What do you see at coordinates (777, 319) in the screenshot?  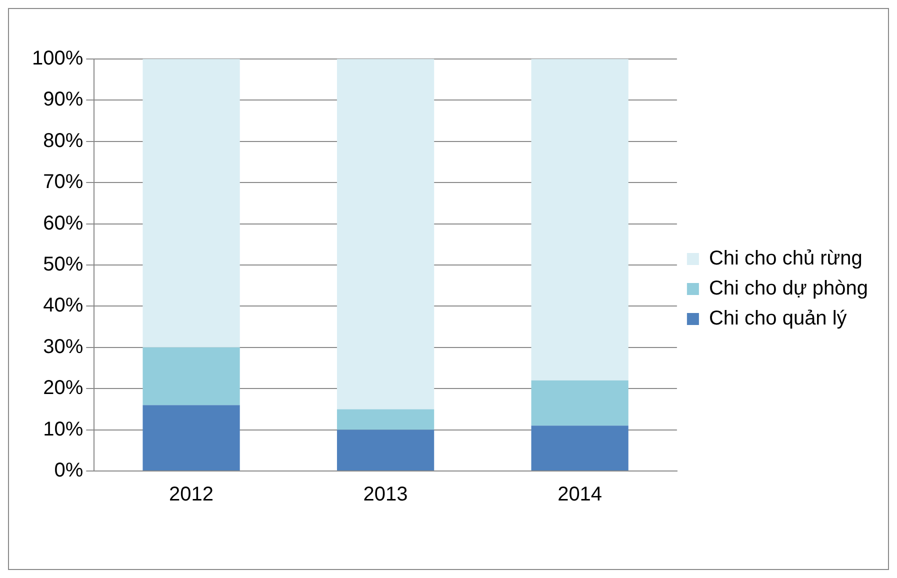 I see `legend-label: Chi cho quản lý` at bounding box center [777, 319].